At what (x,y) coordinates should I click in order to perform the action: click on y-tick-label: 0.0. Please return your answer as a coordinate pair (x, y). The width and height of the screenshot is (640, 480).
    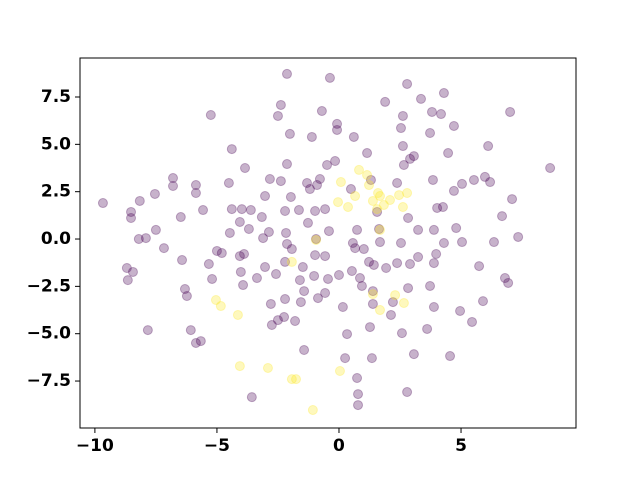
    Looking at the image, I should click on (56, 239).